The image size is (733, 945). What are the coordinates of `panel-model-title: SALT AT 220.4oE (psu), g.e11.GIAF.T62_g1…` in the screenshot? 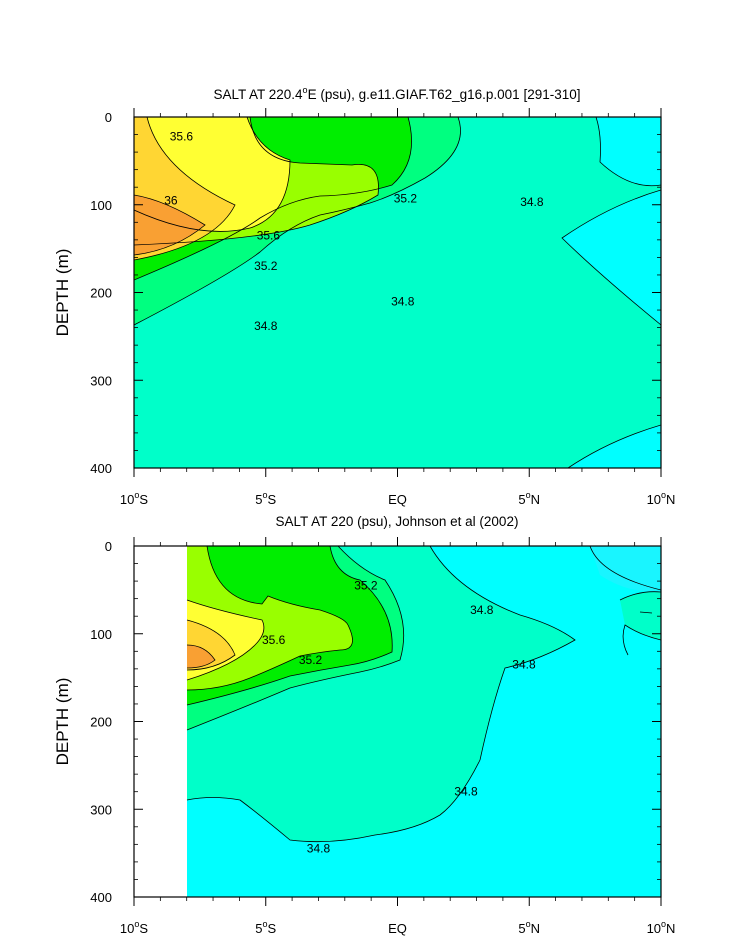 It's located at (396, 93).